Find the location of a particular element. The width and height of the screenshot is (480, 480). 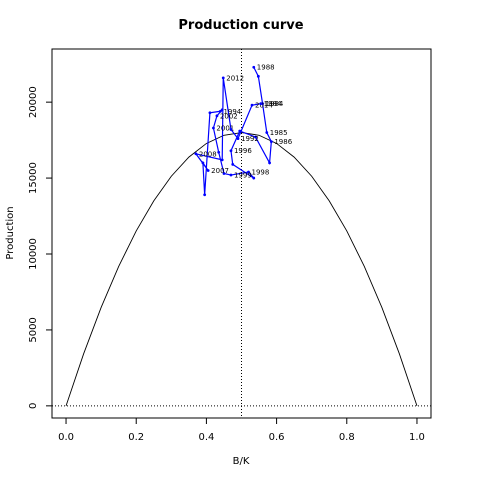

x-tick-label: 0.4 is located at coordinates (206, 437).